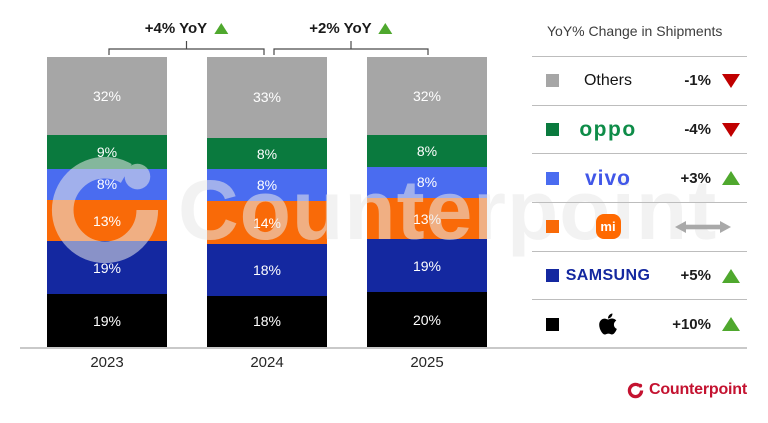  I want to click on legend-title: YoY% Change in Shipments, so click(635, 31).